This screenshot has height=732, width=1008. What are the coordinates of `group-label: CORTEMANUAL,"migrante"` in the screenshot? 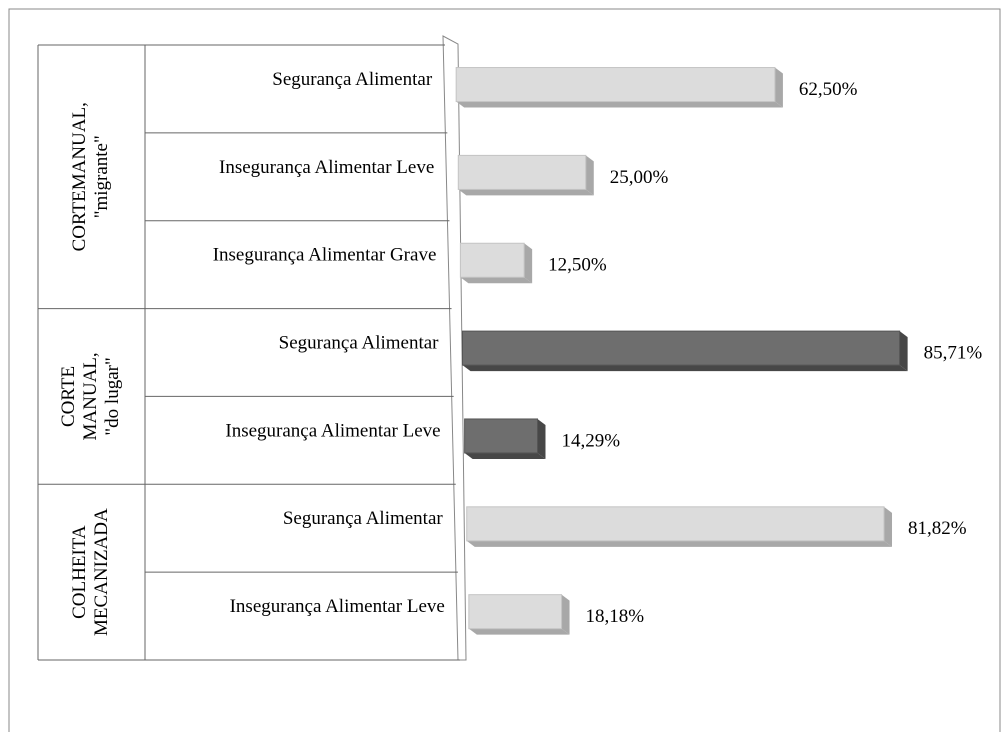 It's located at (90, 176).